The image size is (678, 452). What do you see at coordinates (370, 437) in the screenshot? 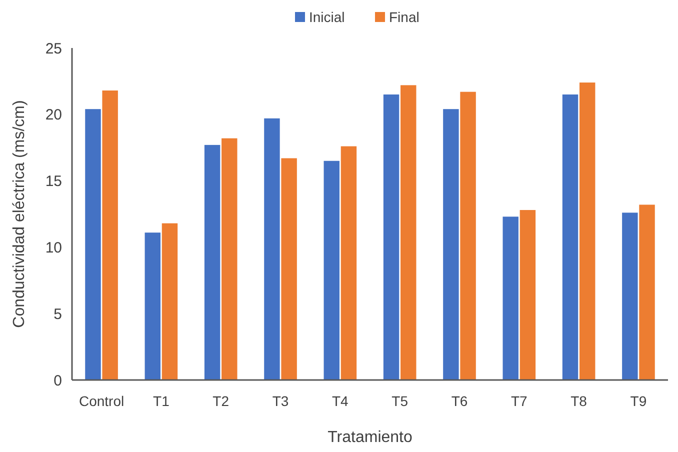
I see `x-axis-title: Tratamiento` at bounding box center [370, 437].